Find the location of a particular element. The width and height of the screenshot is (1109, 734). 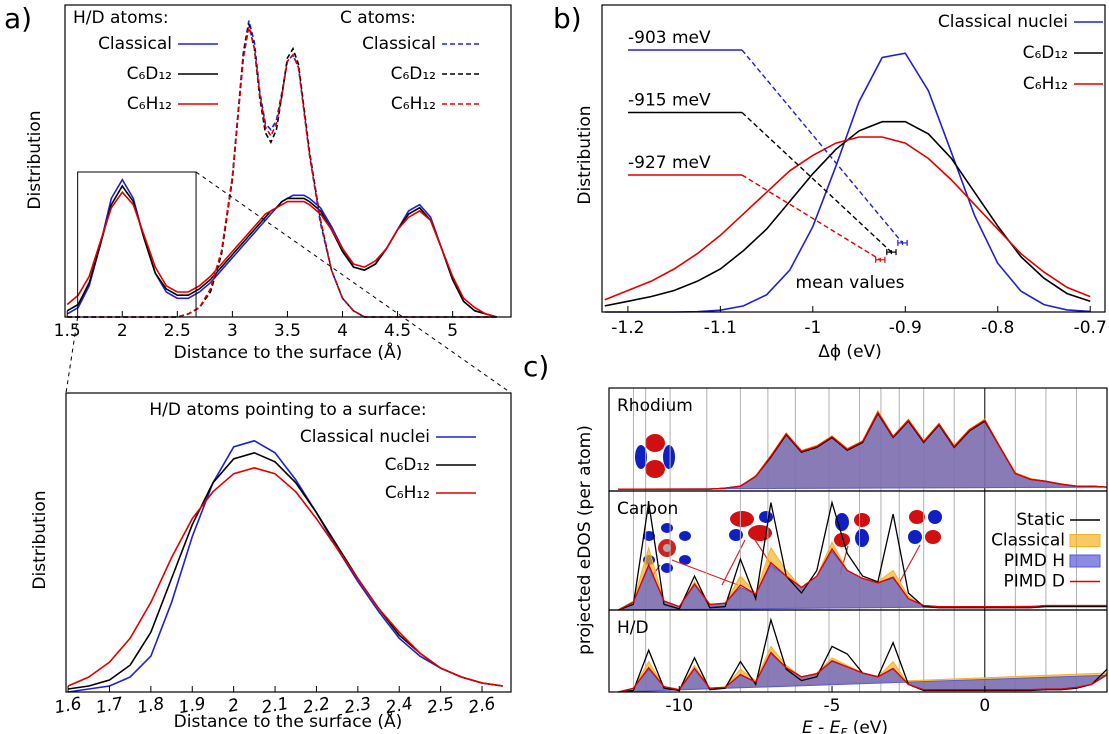

x-axis-label: Δϕ (eV) is located at coordinates (850, 352).